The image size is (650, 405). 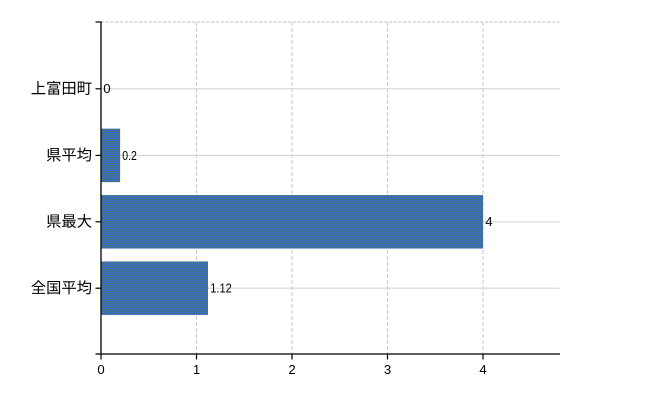 What do you see at coordinates (129, 155) in the screenshot?
I see `svg-text: 0.2` at bounding box center [129, 155].